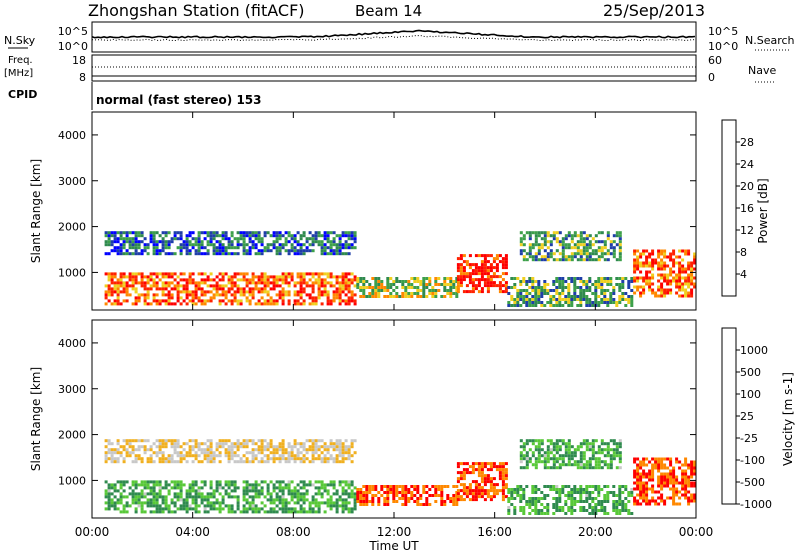 This screenshot has height=554, width=800. Describe the element at coordinates (752, 460) in the screenshot. I see `colorbar-tick-label: -100` at that location.